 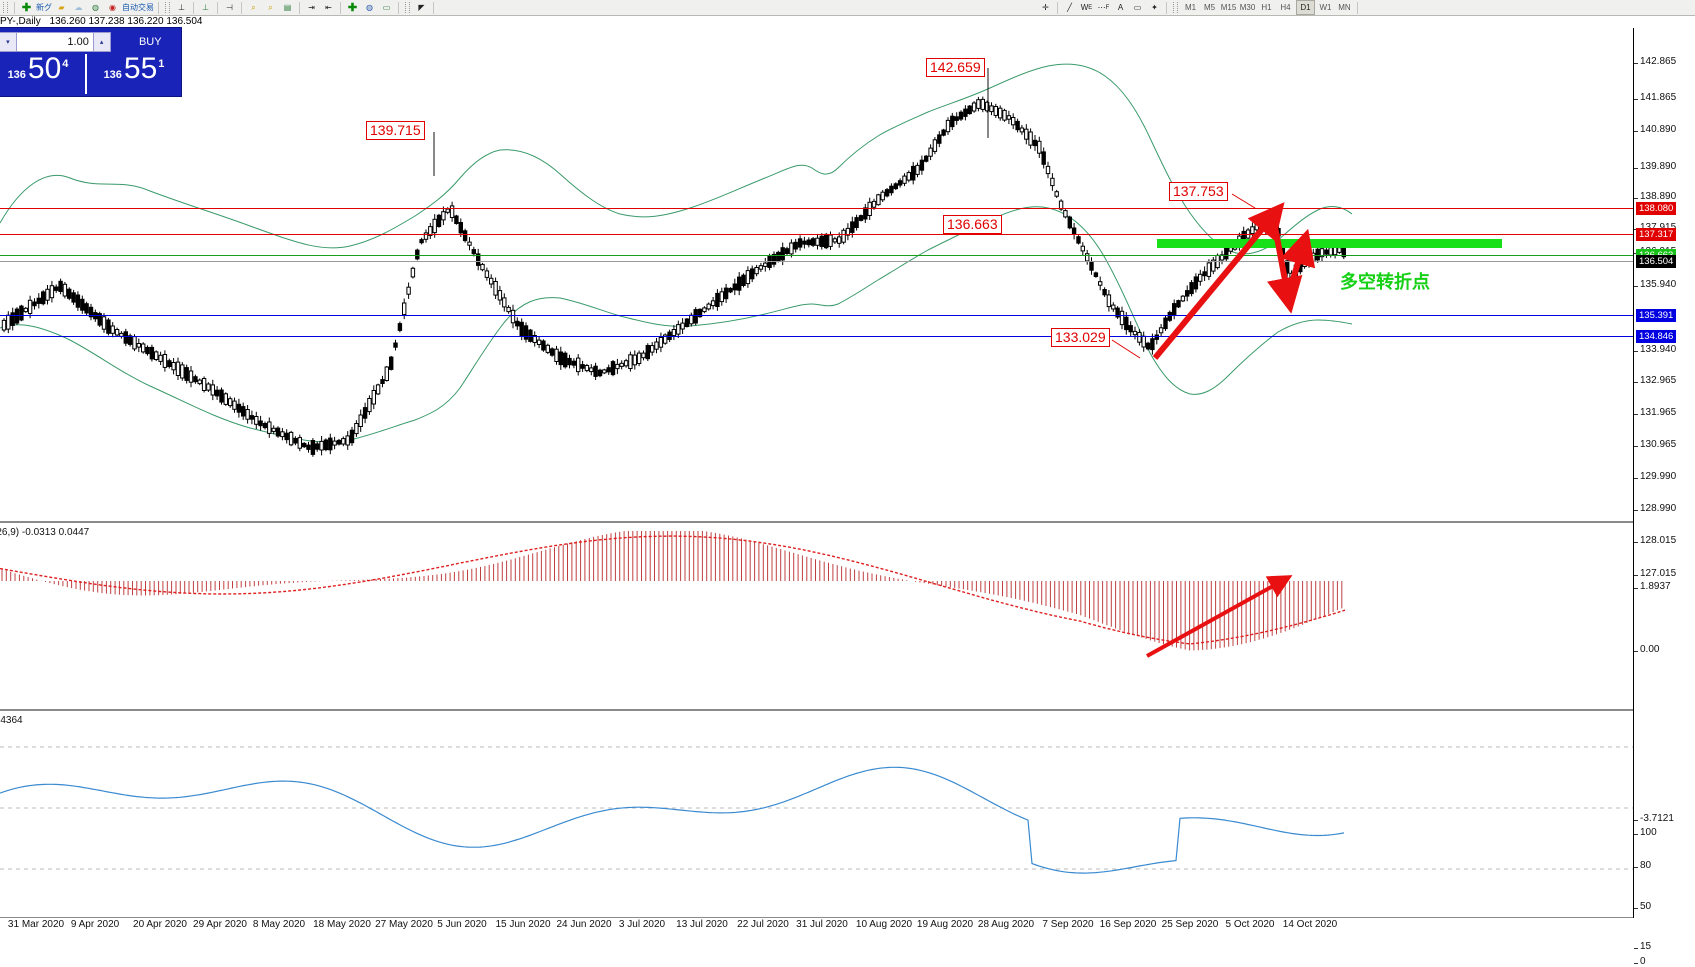 What do you see at coordinates (101, 42) in the screenshot?
I see `volume-increment-button: ▴` at bounding box center [101, 42].